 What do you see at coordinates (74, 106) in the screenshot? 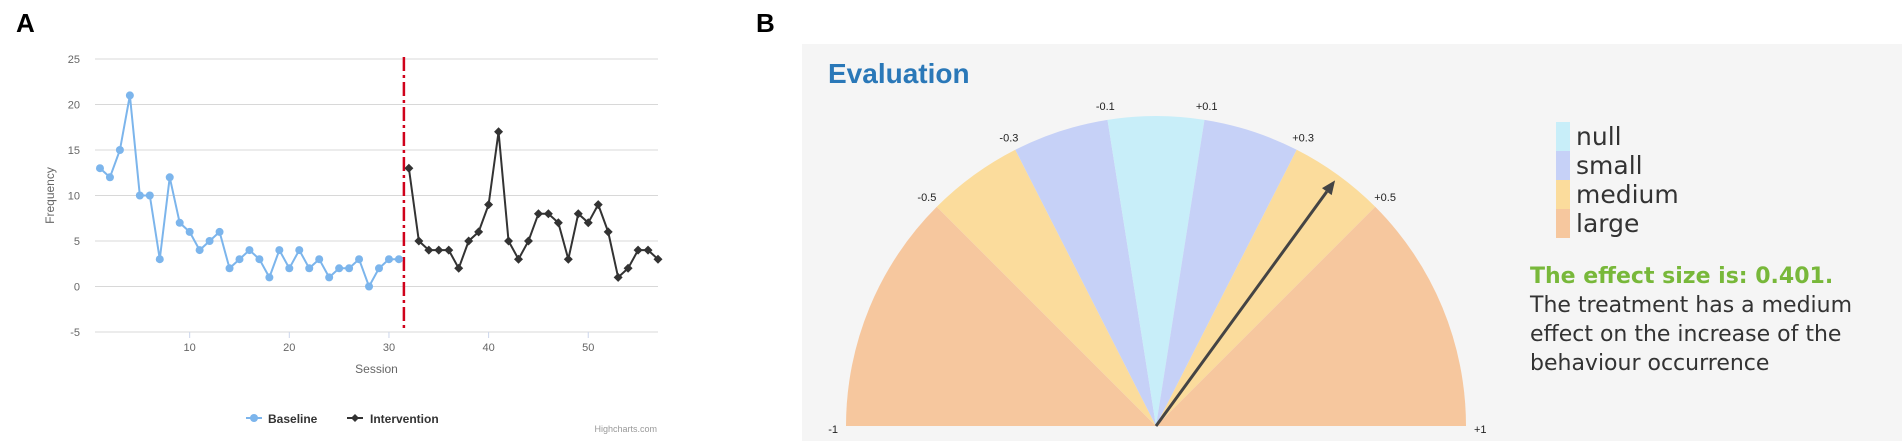
I see `y-tick-label: 20` at bounding box center [74, 106].